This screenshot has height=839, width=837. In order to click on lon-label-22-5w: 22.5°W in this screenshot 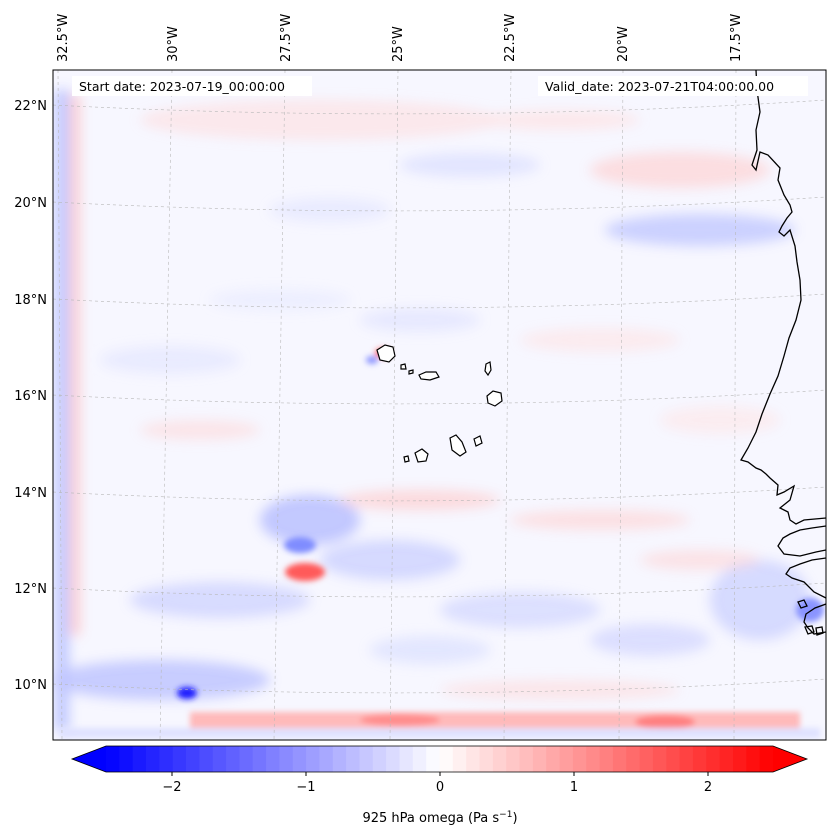, I will do `click(510, 38)`.